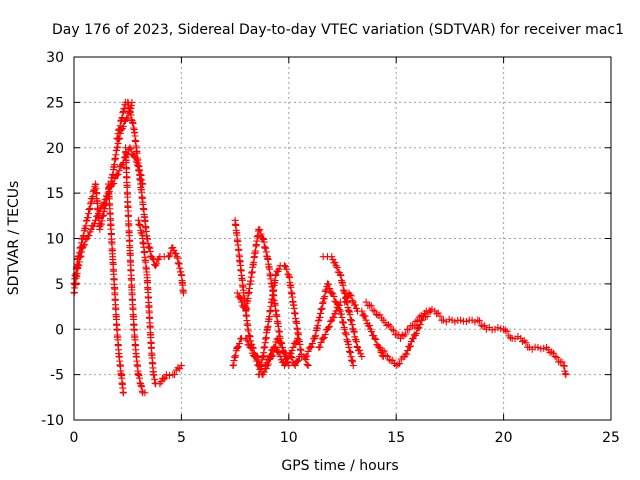 The width and height of the screenshot is (640, 480). What do you see at coordinates (135, 270) in the screenshot?
I see `series-arc-1-dive-b` at bounding box center [135, 270].